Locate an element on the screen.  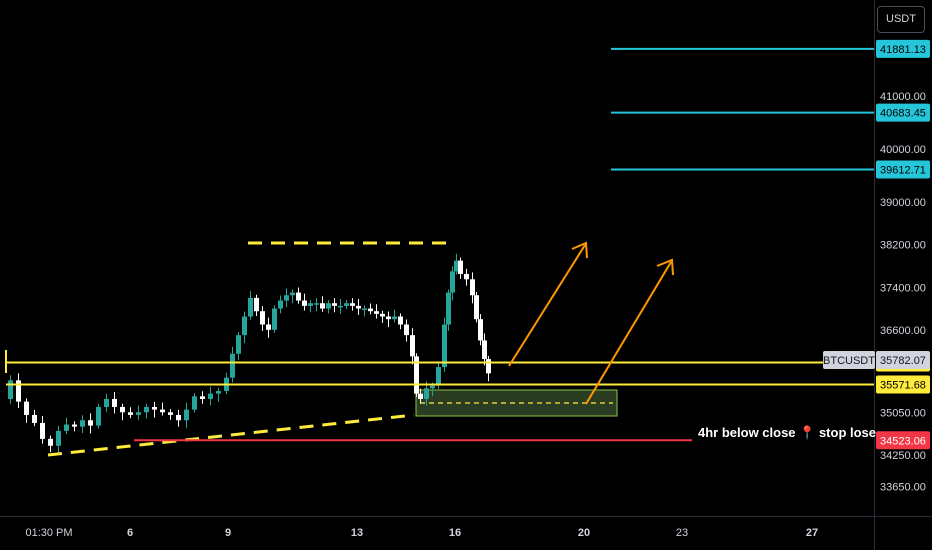
stop-loss-badge is located at coordinates (903, 440).